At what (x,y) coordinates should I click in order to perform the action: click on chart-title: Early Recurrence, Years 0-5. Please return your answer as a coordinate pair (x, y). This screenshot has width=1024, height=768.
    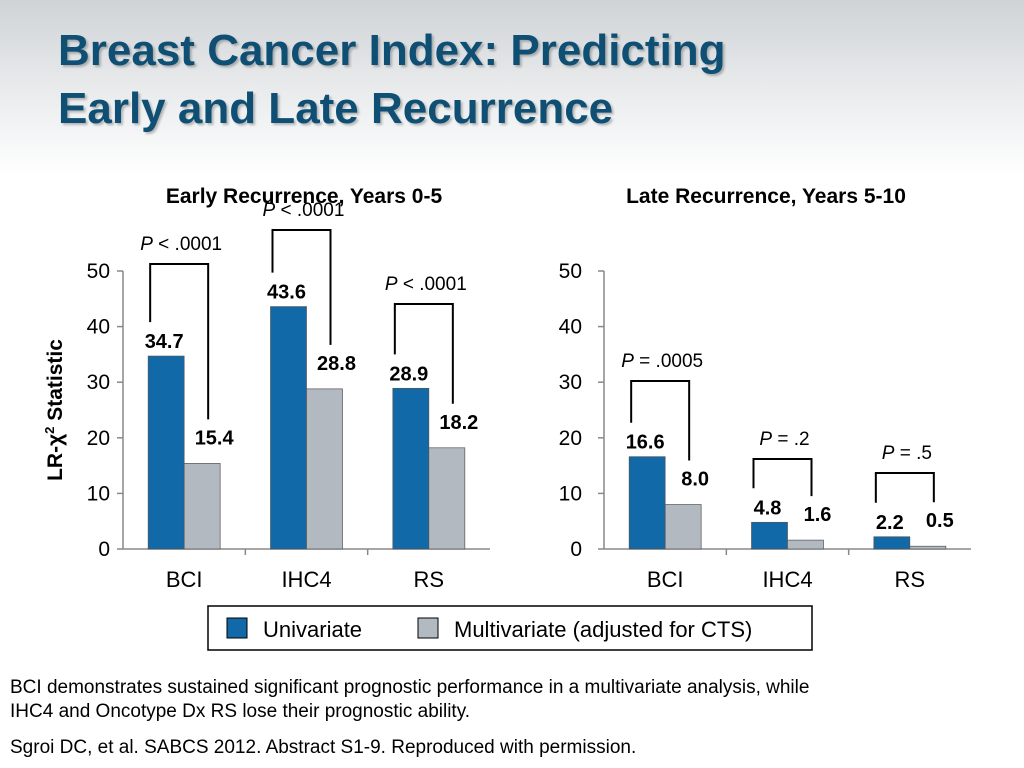
    Looking at the image, I should click on (304, 196).